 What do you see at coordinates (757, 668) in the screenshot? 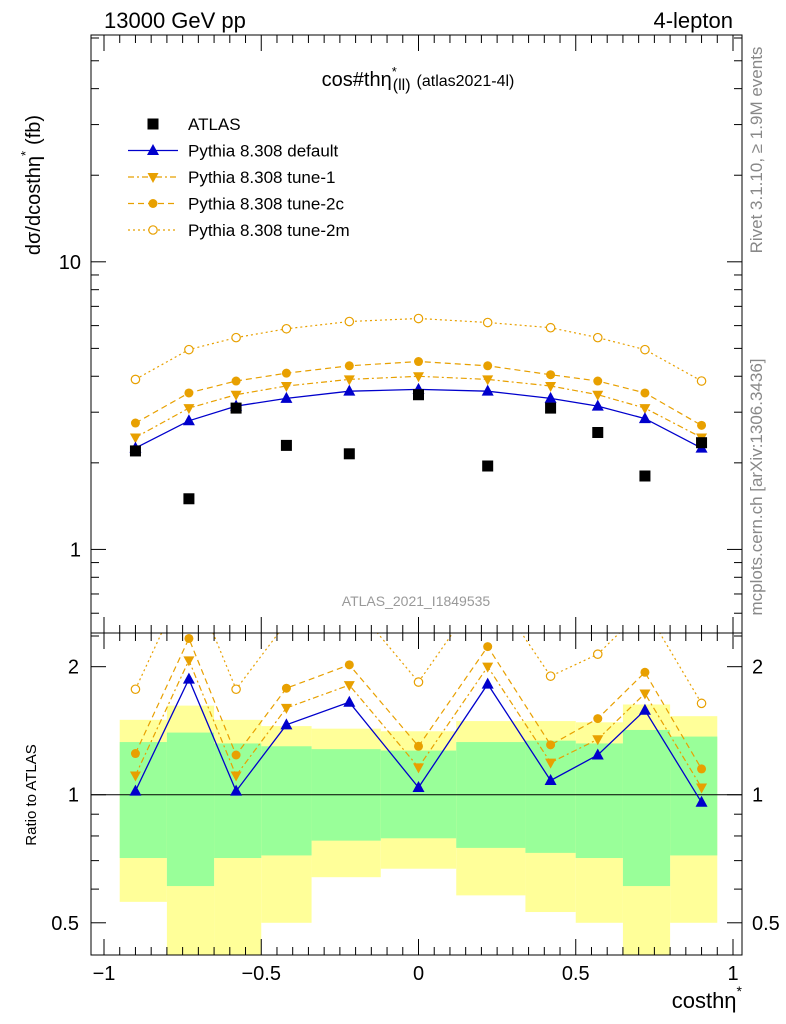
I see `ratio-ytick-label-right-2: 2` at bounding box center [757, 668].